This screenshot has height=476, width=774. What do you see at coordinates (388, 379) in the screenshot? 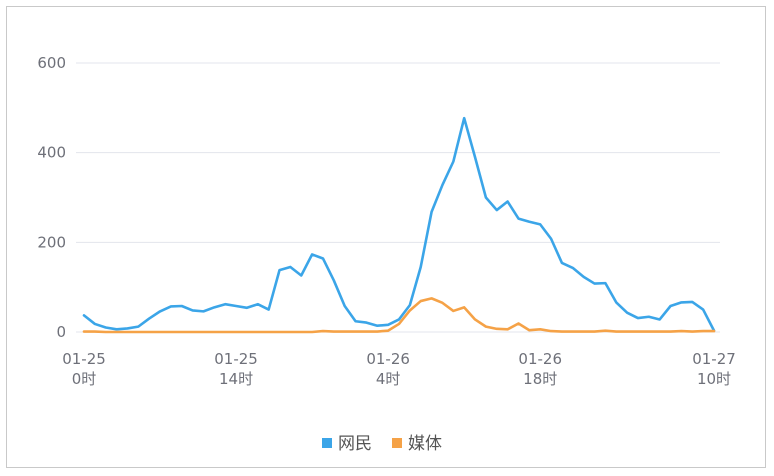
I see `x-tick-hour-28: 4时` at bounding box center [388, 379].